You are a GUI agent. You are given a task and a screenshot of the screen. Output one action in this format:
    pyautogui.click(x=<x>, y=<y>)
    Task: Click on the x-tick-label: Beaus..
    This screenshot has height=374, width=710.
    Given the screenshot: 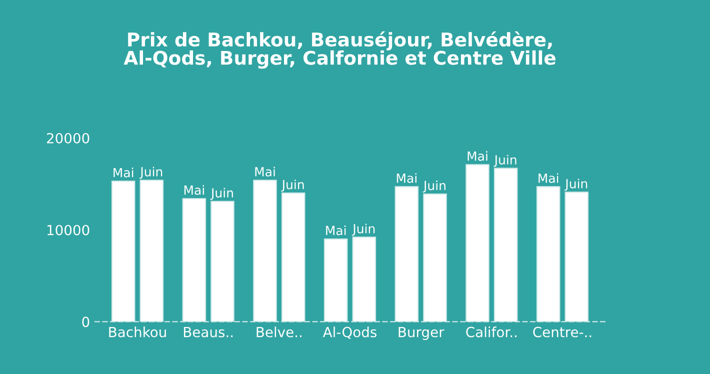 What is the action you would take?
    pyautogui.click(x=208, y=332)
    